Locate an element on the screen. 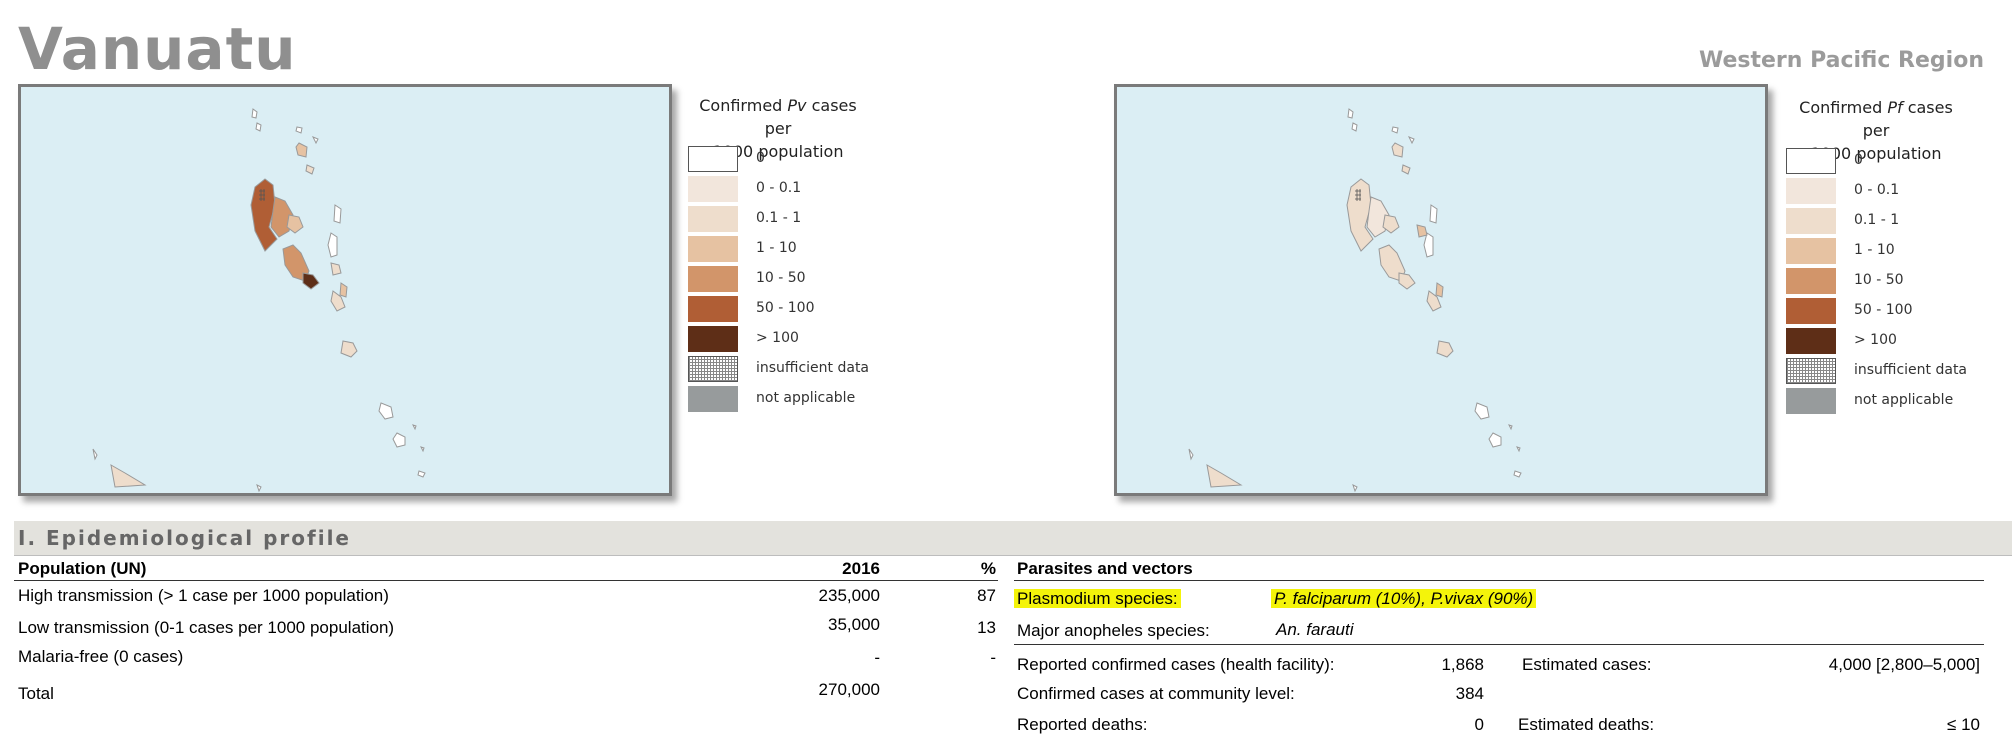 The image size is (2012, 747). pf-legend-title: Confirmed Pf cases per 1000 population is located at coordinates (1876, 130).